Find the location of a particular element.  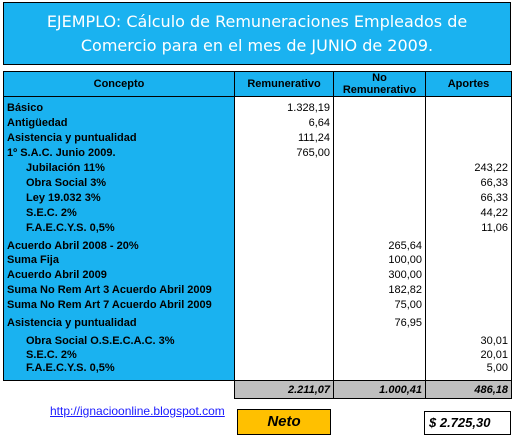

concept-cell: Acuerdo Abril 2008 - 20% is located at coordinates (119, 243).